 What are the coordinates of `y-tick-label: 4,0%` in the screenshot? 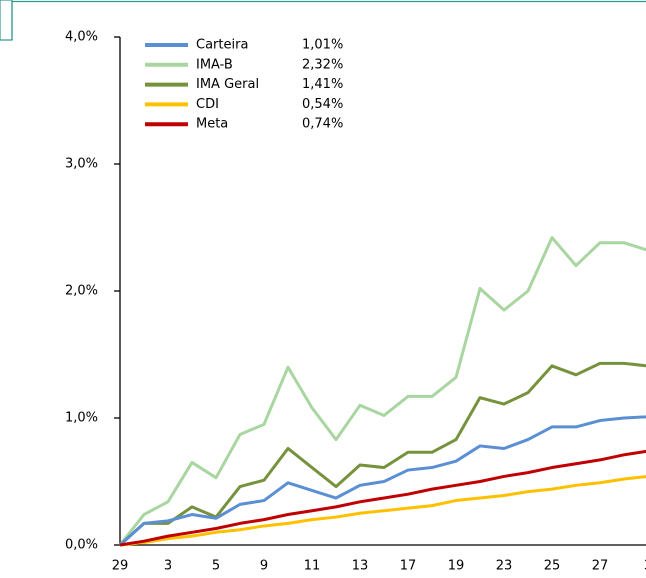 It's located at (81, 37).